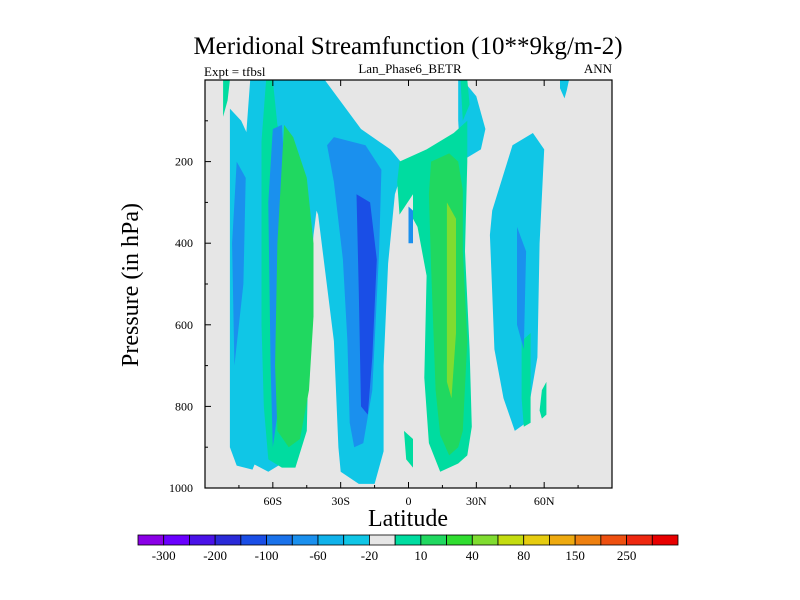  What do you see at coordinates (598, 68) in the screenshot?
I see `season-label: ANN` at bounding box center [598, 68].